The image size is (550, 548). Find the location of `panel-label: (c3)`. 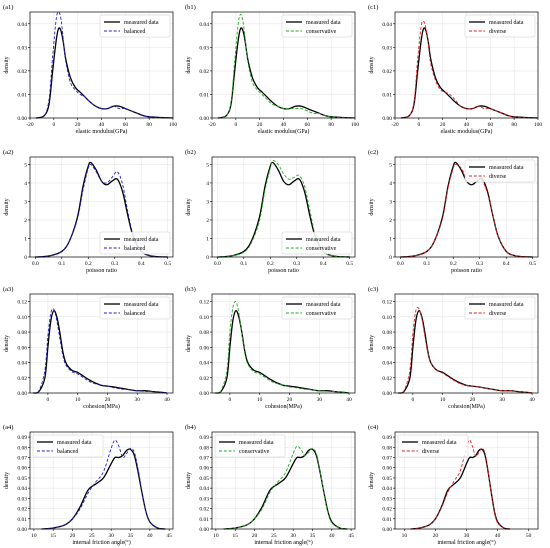

panel-label: (c3) is located at coordinates (373, 289).